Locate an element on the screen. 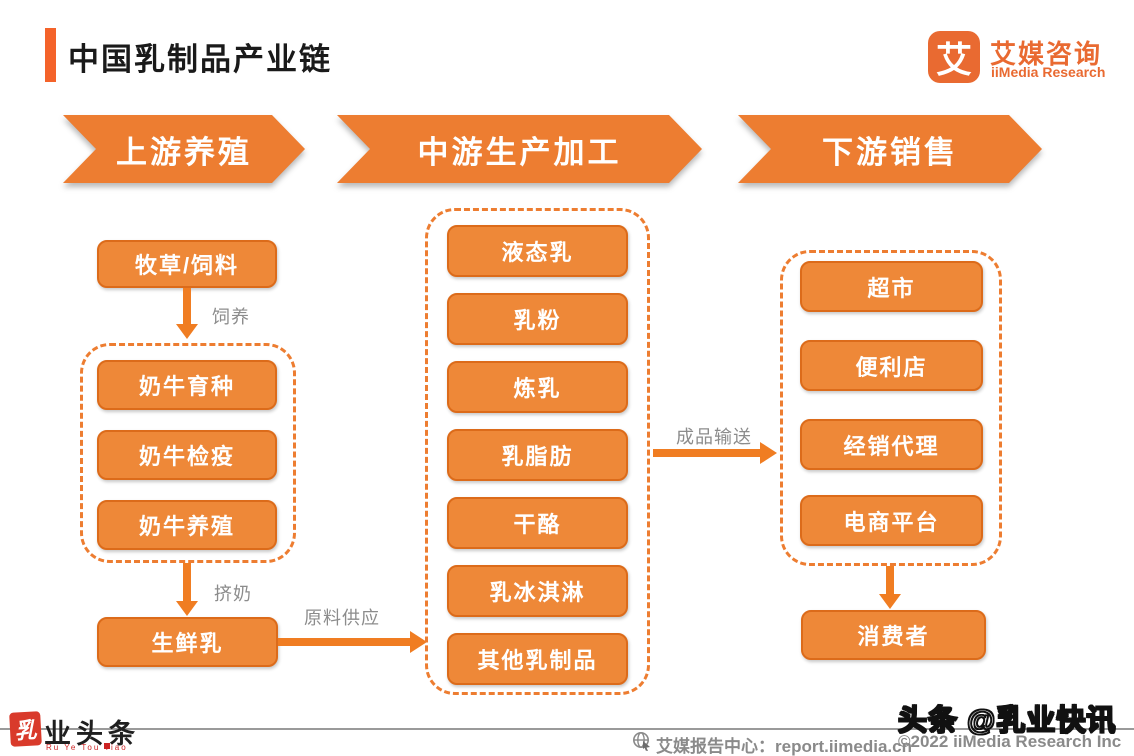 This screenshot has height=756, width=1134. arrow-milking-head is located at coordinates (187, 608).